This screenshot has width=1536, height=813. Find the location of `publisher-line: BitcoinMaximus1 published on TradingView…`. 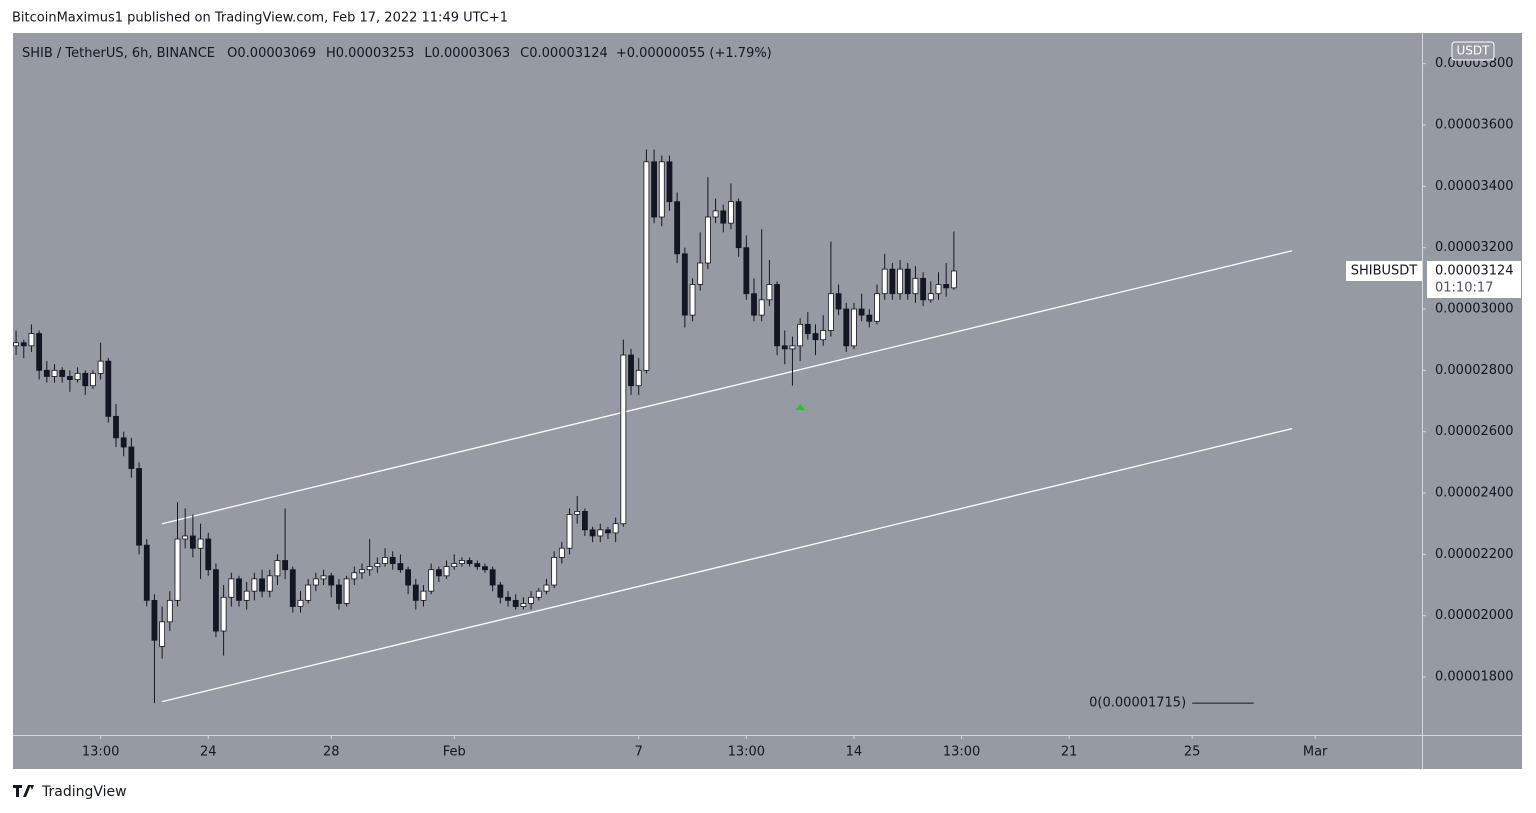

publisher-line: BitcoinMaximus1 published on TradingView… is located at coordinates (260, 18).